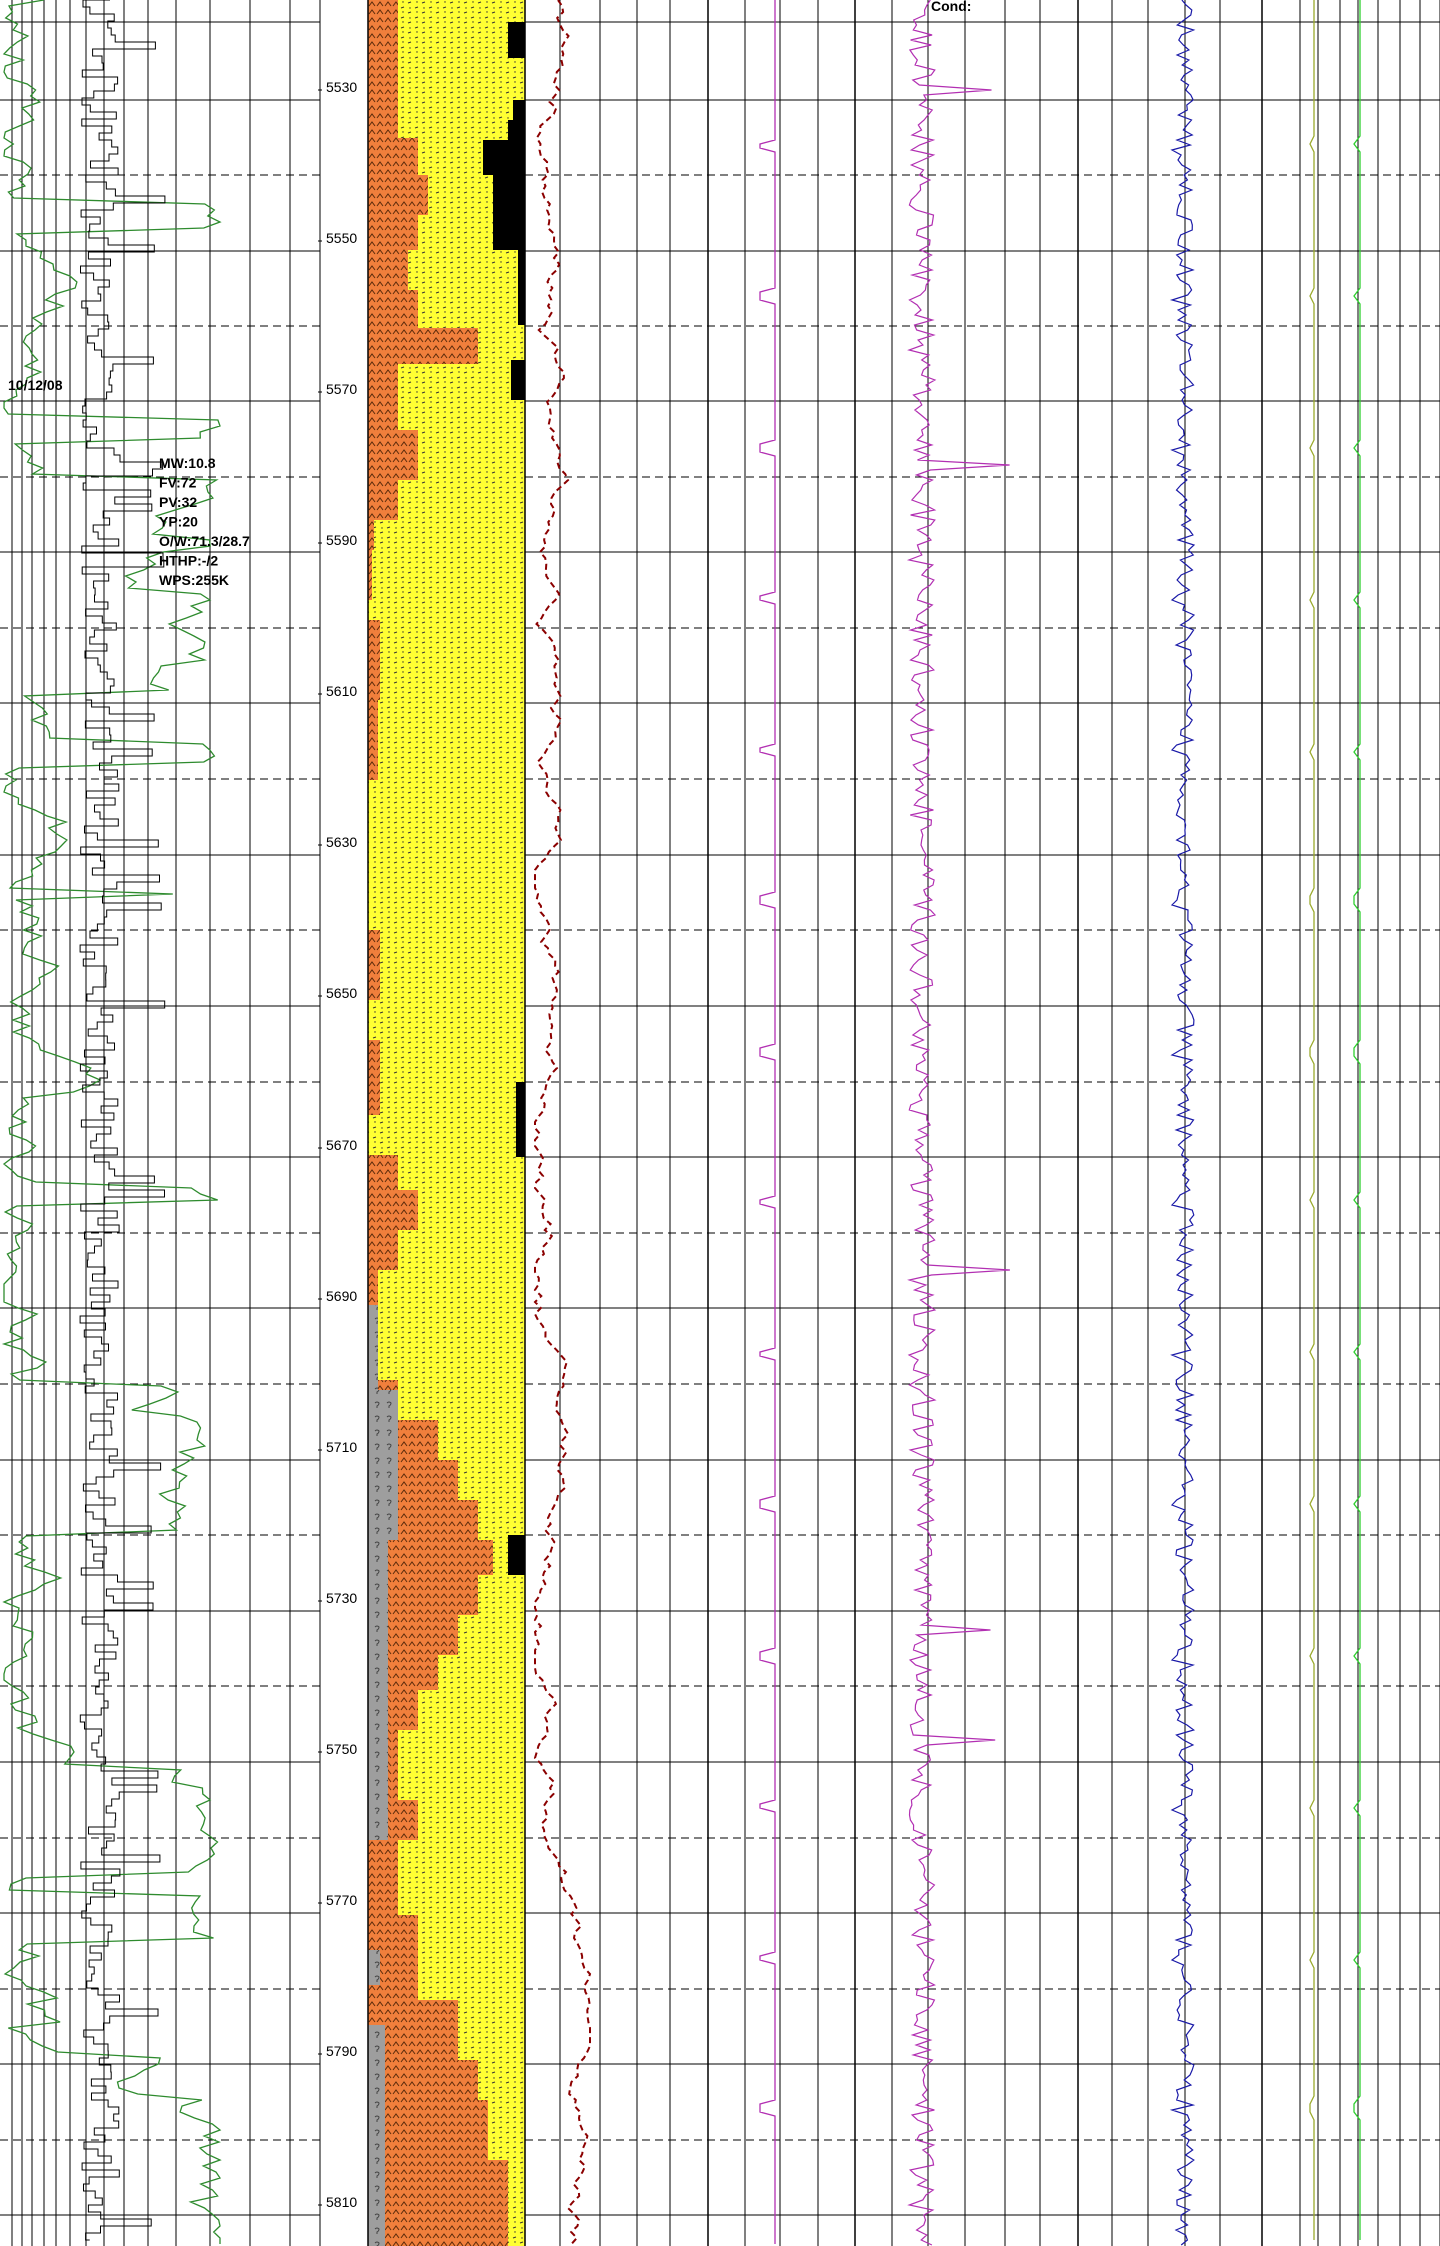 This screenshot has width=1440, height=2246. Describe the element at coordinates (194, 580) in the screenshot. I see `mud-property-label: WPS:255K` at that location.